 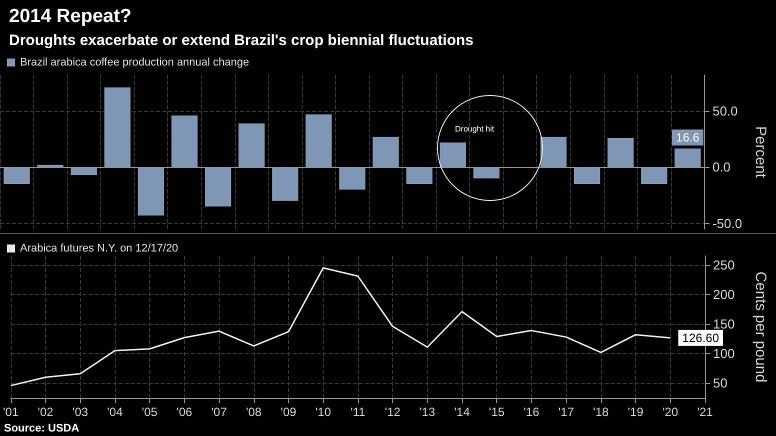 I want to click on x-tick-label: '17, so click(x=566, y=412).